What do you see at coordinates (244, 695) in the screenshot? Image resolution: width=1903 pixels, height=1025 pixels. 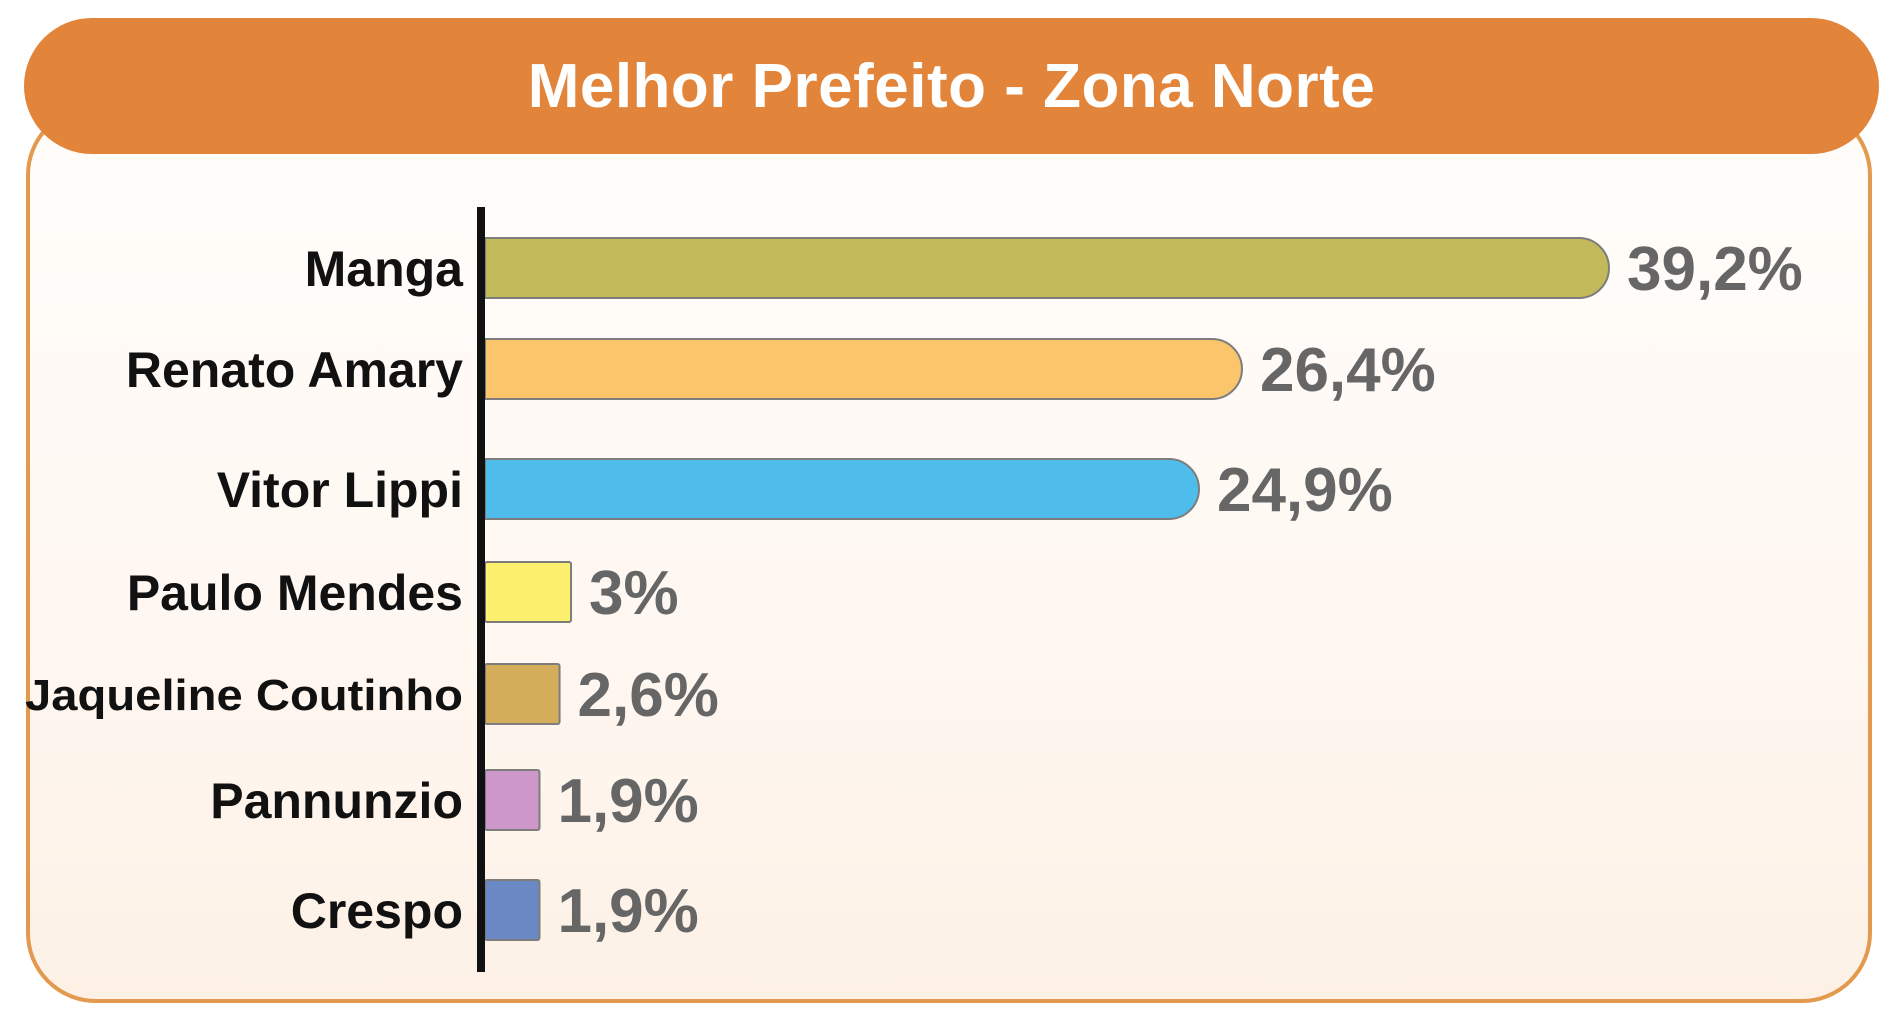 I see `category-label-4: Jaqueline Coutinho` at bounding box center [244, 695].